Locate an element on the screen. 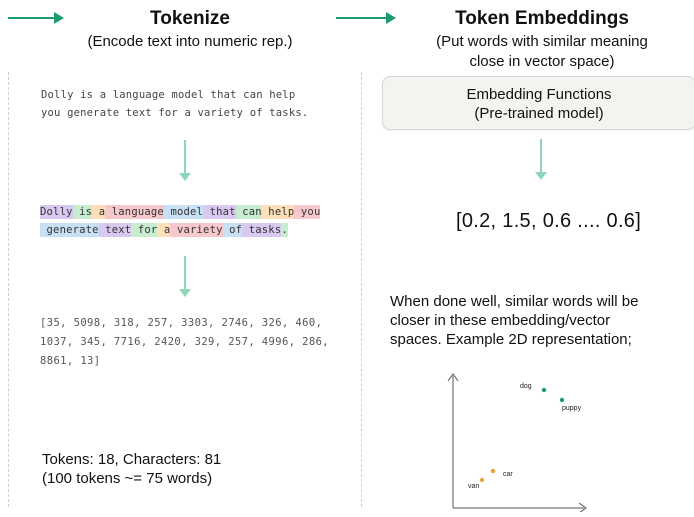 This screenshot has height=517, width=694. tokenized-line-2: generate text for a variety of tasks. is located at coordinates (195, 230).